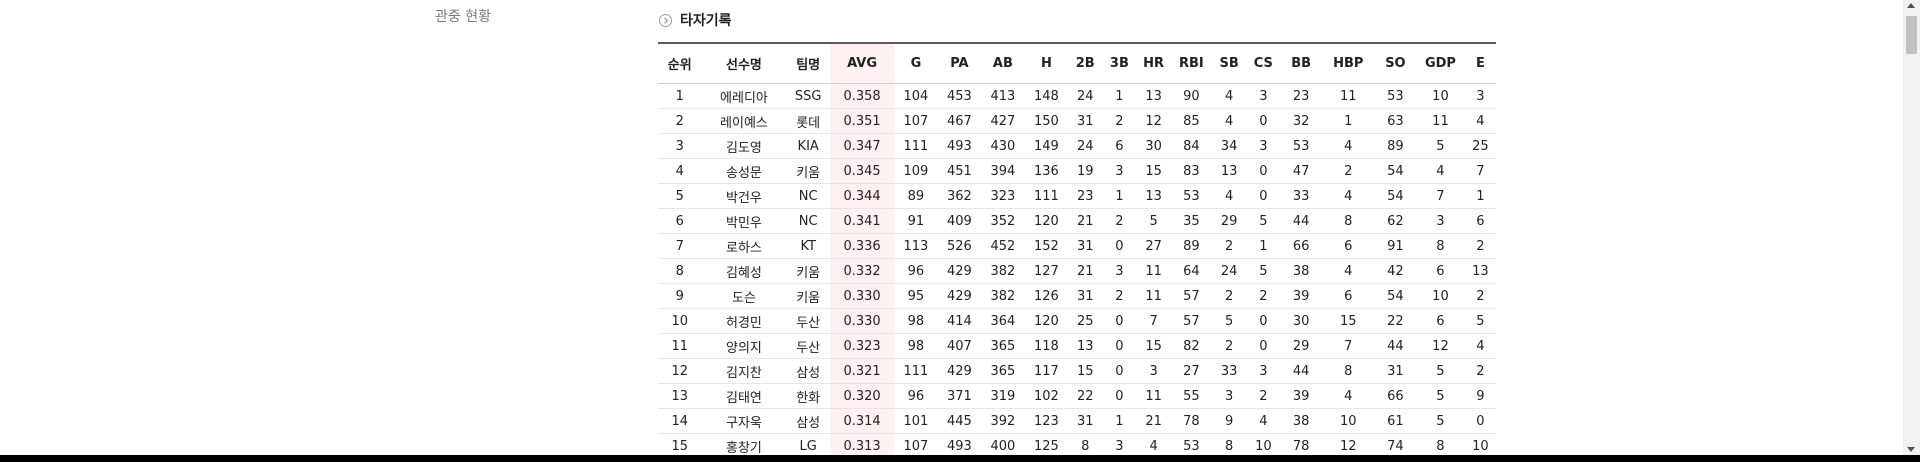  I want to click on table-cell: 11, so click(1153, 396).